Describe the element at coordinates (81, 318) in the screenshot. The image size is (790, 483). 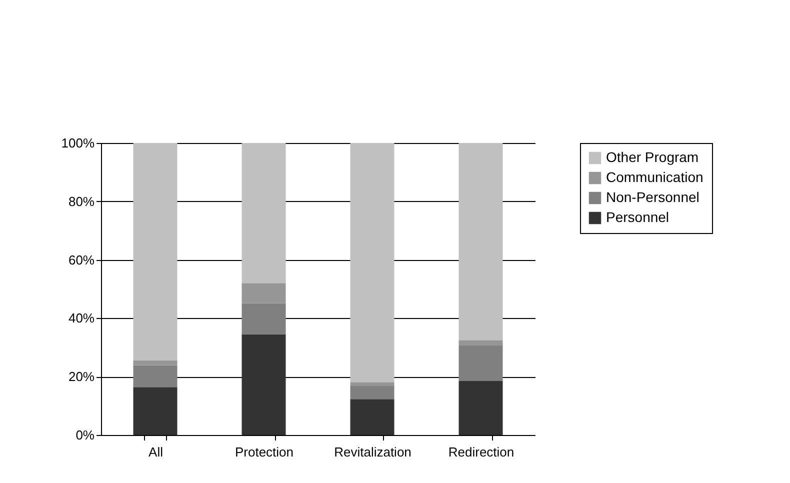
I see `y-tick-label: 40%` at that location.